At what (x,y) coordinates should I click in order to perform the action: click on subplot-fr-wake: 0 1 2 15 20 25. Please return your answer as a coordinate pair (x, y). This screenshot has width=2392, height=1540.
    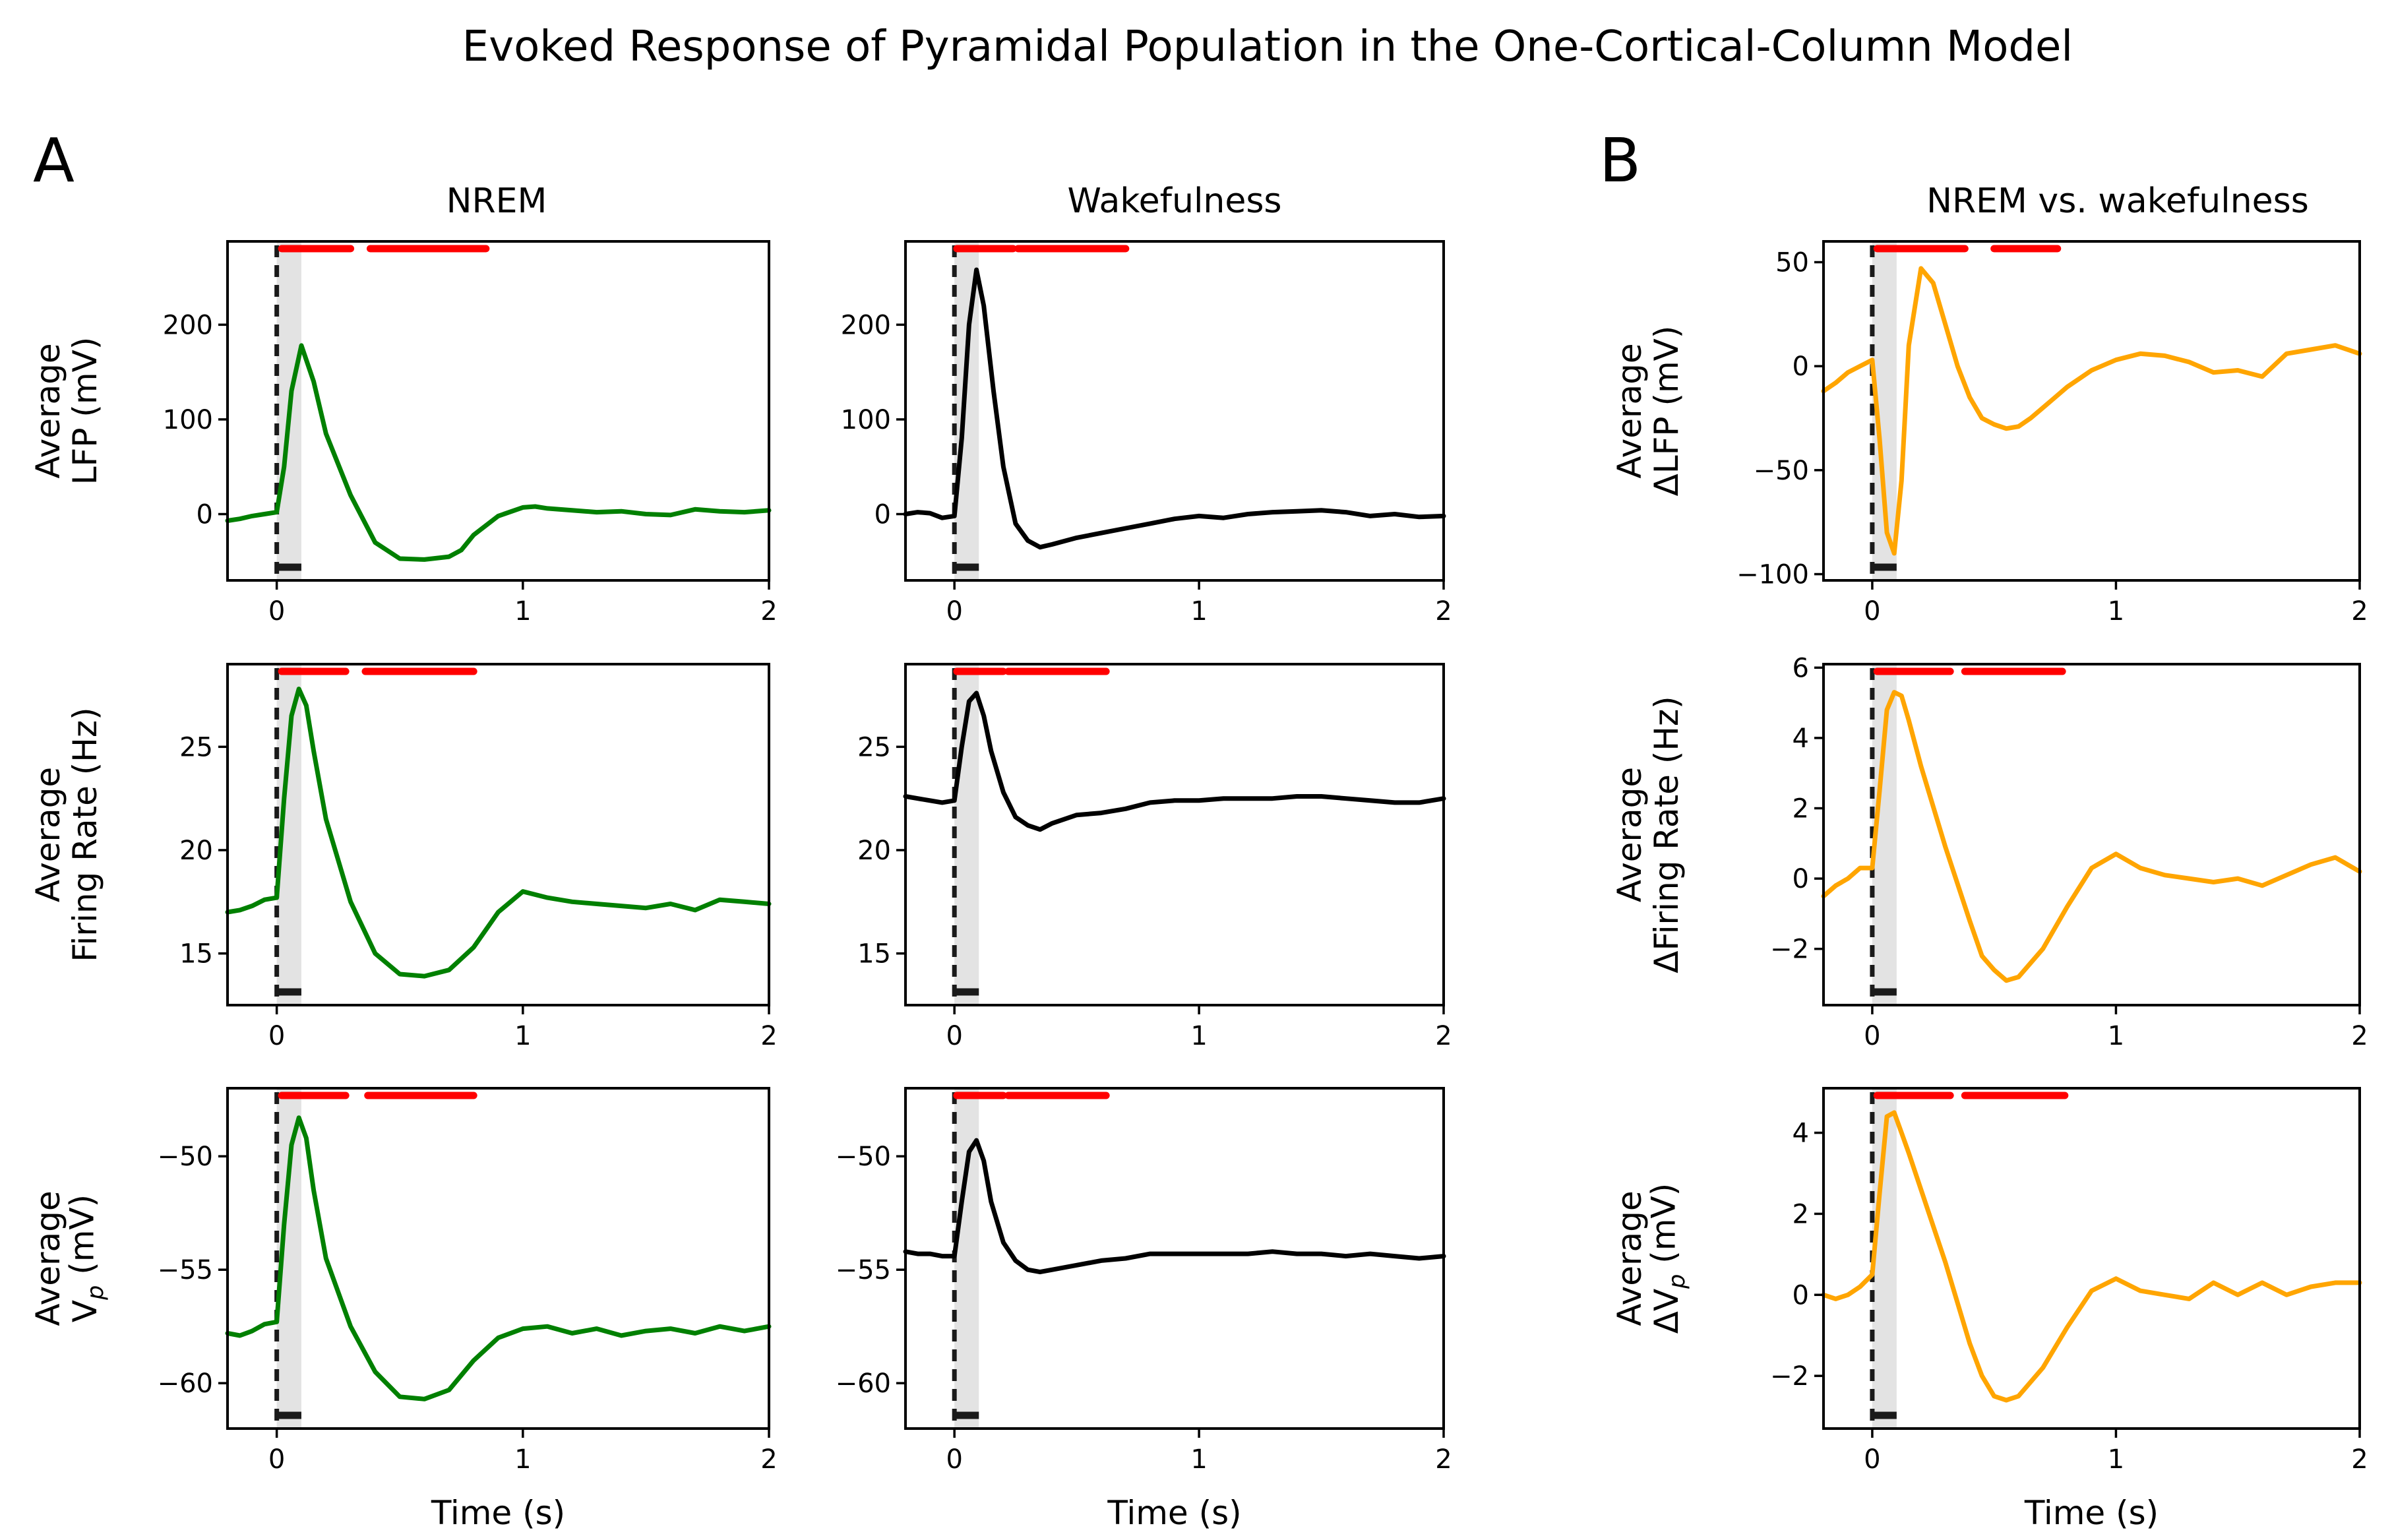
    Looking at the image, I should click on (1154, 857).